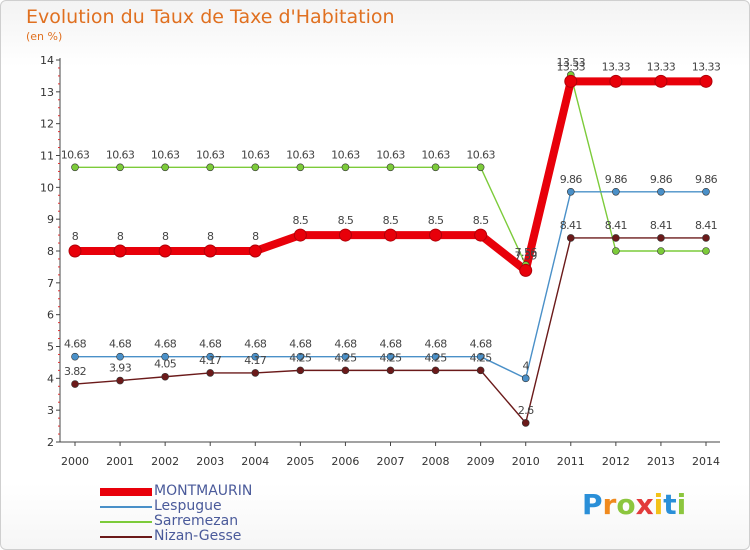 The width and height of the screenshot is (750, 550). I want to click on x-tick-label: 2000, so click(75, 461).